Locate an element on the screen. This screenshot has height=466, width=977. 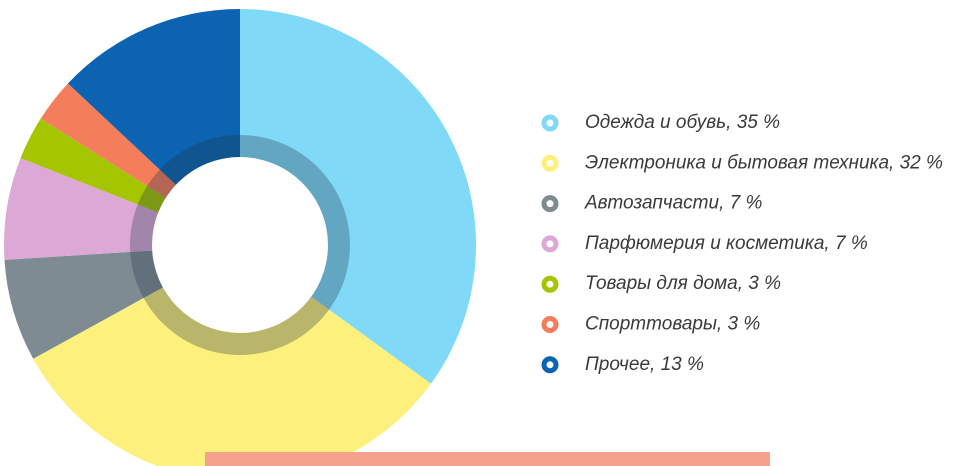
legend-label: Автозапчасти, 7 % is located at coordinates (673, 203).